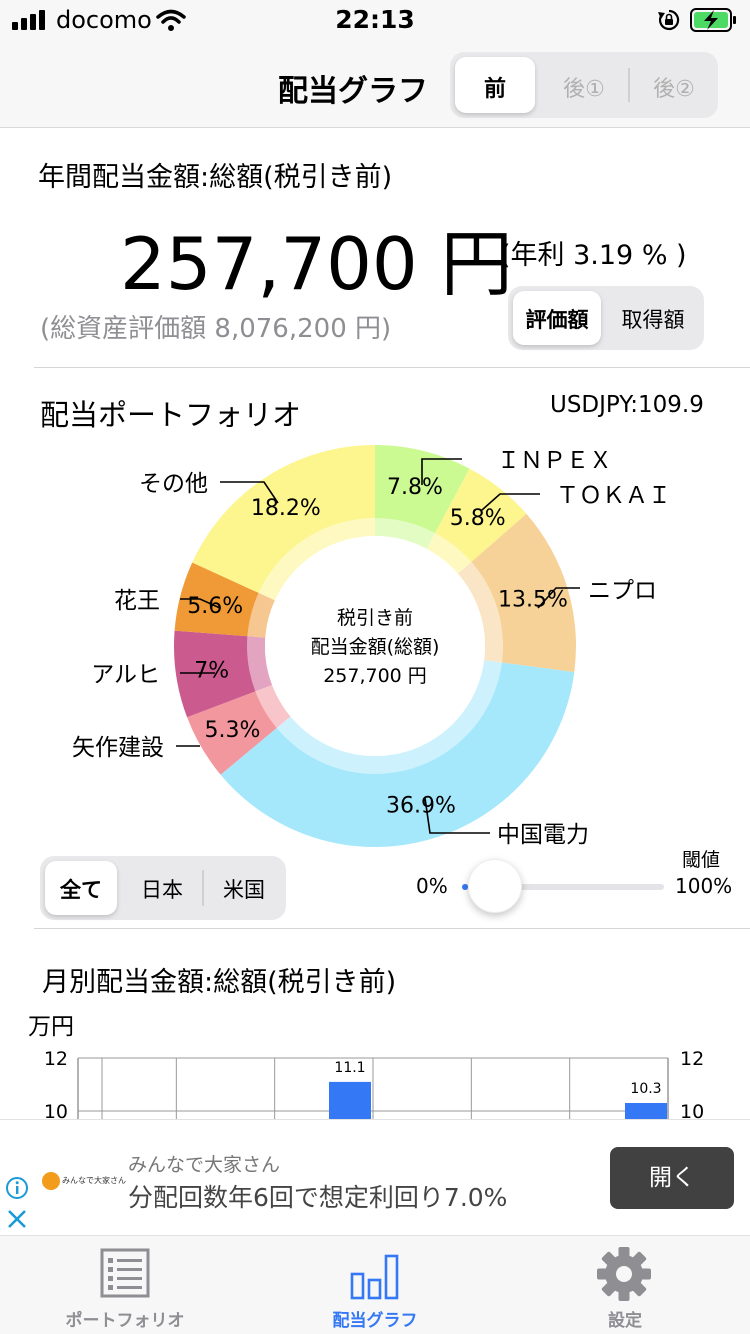 The height and width of the screenshot is (1334, 750). Describe the element at coordinates (441, 471) in the screenshot. I see `leader-line-inpex` at that location.